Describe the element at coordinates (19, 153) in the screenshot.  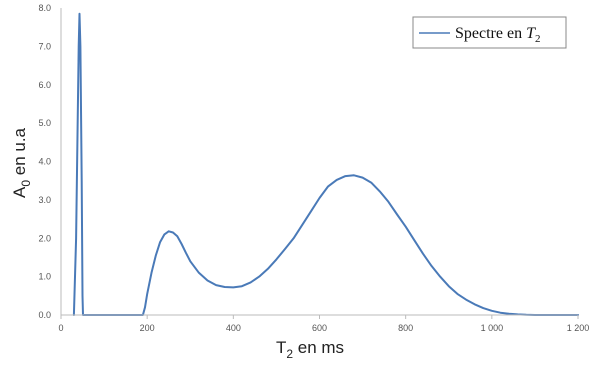
I see `y-axis-title-suffix: en u.a` at that location.